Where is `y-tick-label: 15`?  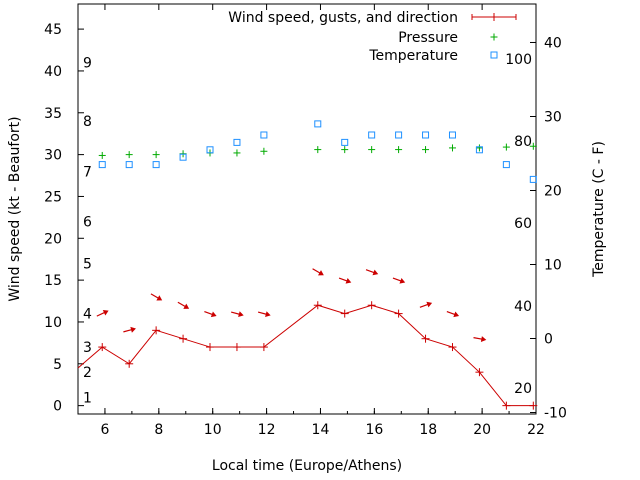
y-tick-label: 15 is located at coordinates (53, 281).